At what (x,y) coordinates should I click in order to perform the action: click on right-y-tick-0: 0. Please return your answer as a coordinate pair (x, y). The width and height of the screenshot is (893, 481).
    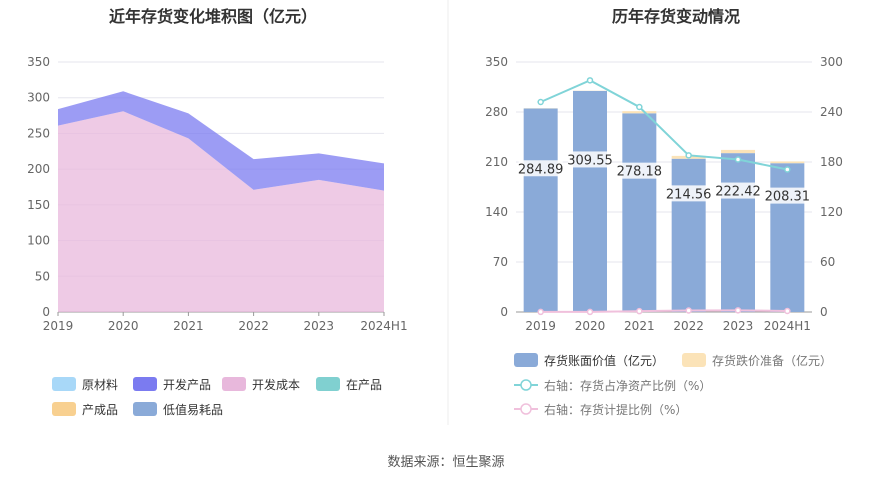
    Looking at the image, I should click on (504, 312).